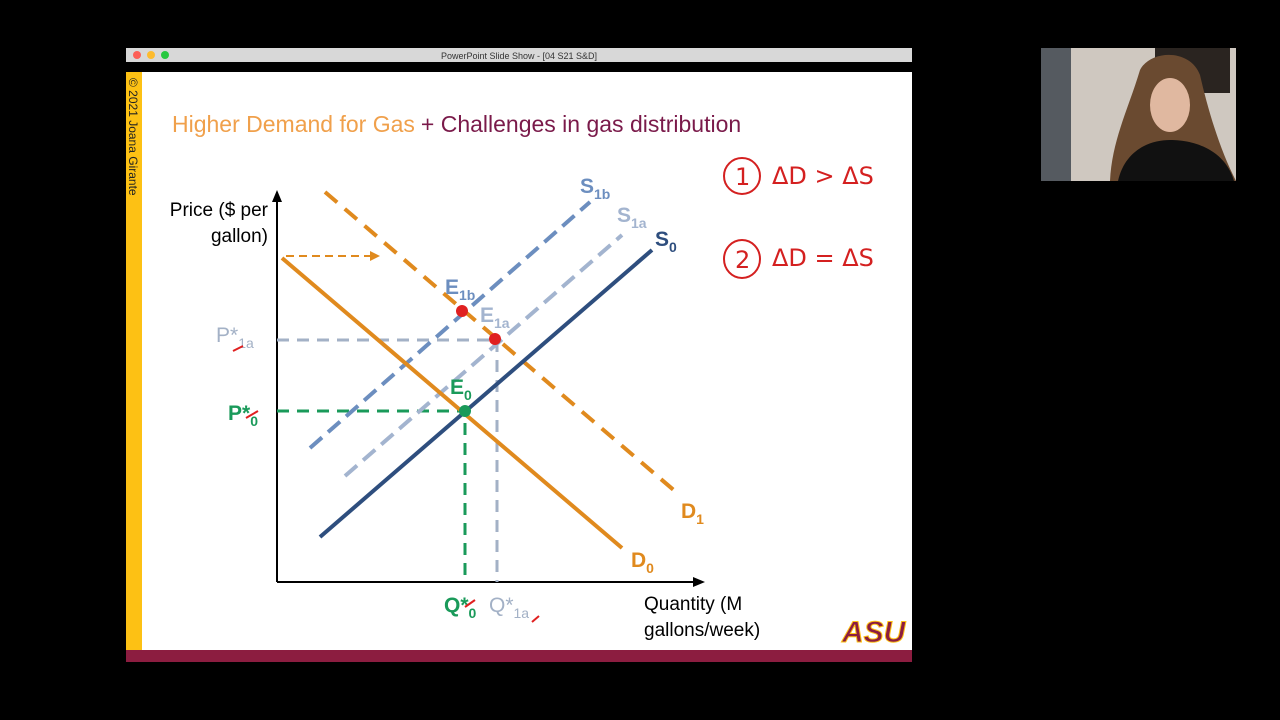 The width and height of the screenshot is (1280, 720). I want to click on minimize-button, so click(151, 55).